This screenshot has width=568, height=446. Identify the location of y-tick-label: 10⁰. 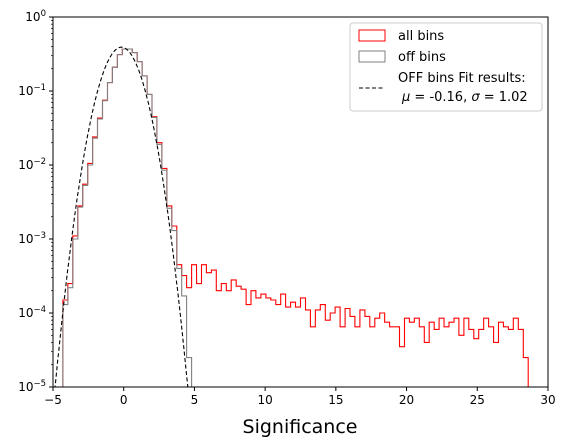
(35, 16).